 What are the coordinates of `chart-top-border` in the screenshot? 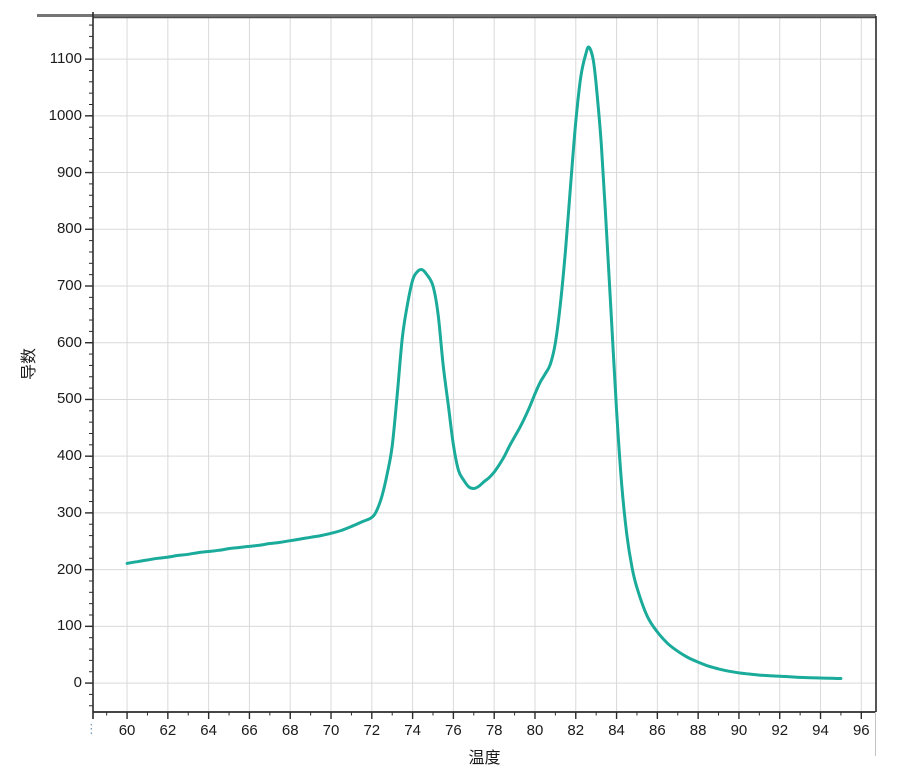 It's located at (456, 15).